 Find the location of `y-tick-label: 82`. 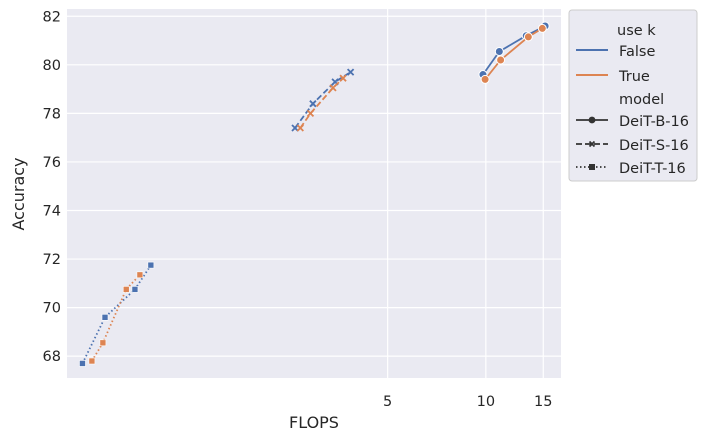

y-tick-label: 82 is located at coordinates (52, 17).